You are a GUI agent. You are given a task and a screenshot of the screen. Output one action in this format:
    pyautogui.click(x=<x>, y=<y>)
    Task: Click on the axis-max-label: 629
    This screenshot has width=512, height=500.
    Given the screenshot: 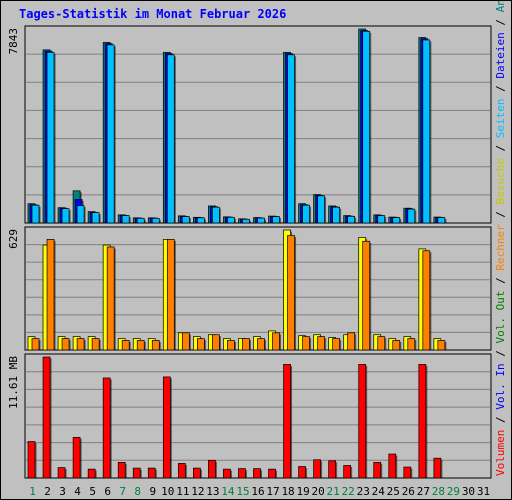 What is the action you would take?
    pyautogui.click(x=13, y=239)
    